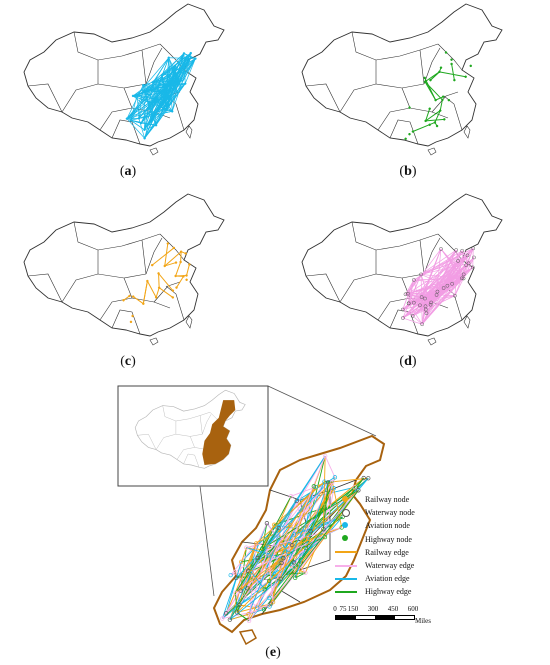 The width and height of the screenshot is (550, 665). Describe the element at coordinates (346, 552) in the screenshot. I see `railway-edge-icon` at that location.